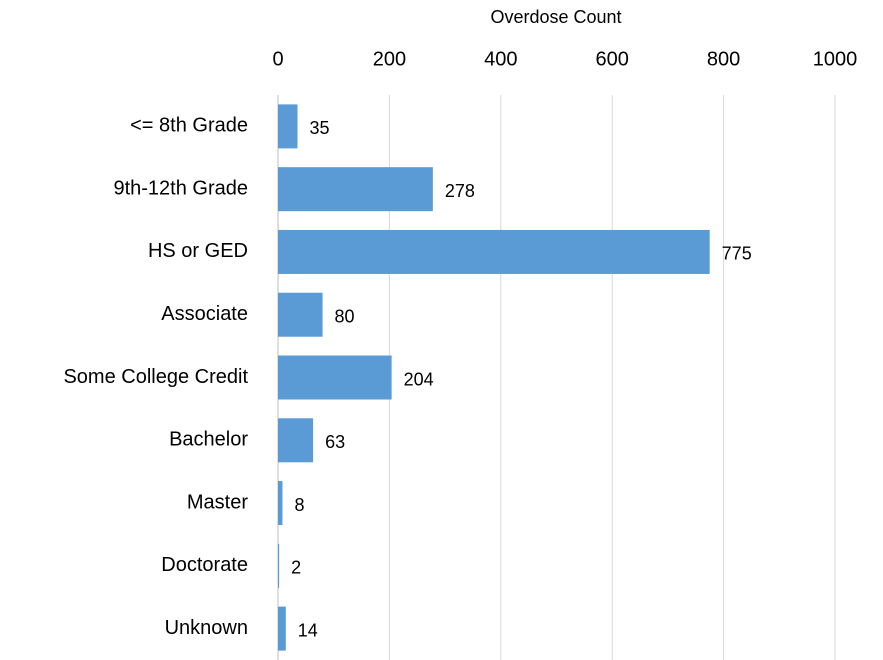 Image resolution: width=883 pixels, height=660 pixels. What do you see at coordinates (299, 505) in the screenshot?
I see `data-label: 8` at bounding box center [299, 505].